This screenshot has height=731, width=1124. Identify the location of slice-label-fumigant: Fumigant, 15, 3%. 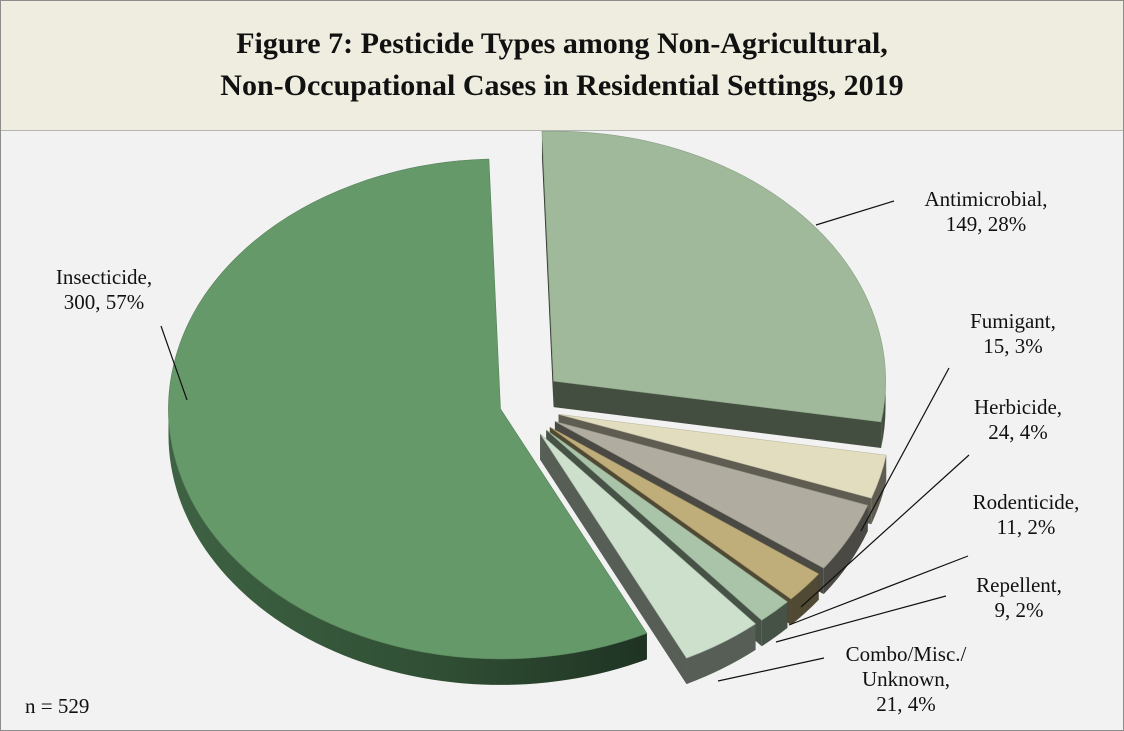
(1013, 333).